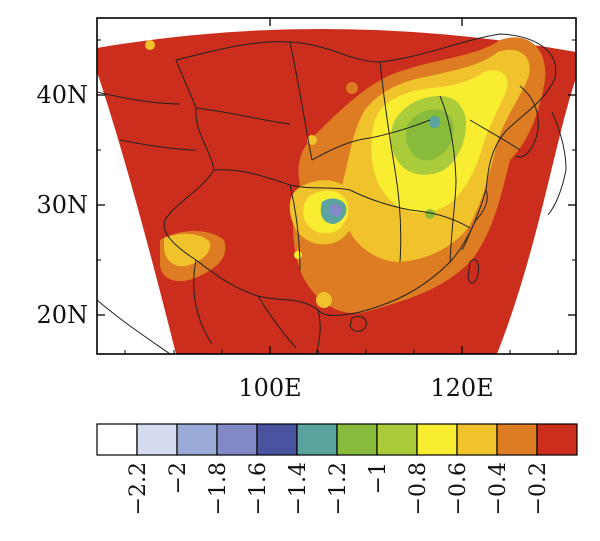  What do you see at coordinates (458, 488) in the screenshot?
I see `colorbar-label: −0.6` at bounding box center [458, 488].